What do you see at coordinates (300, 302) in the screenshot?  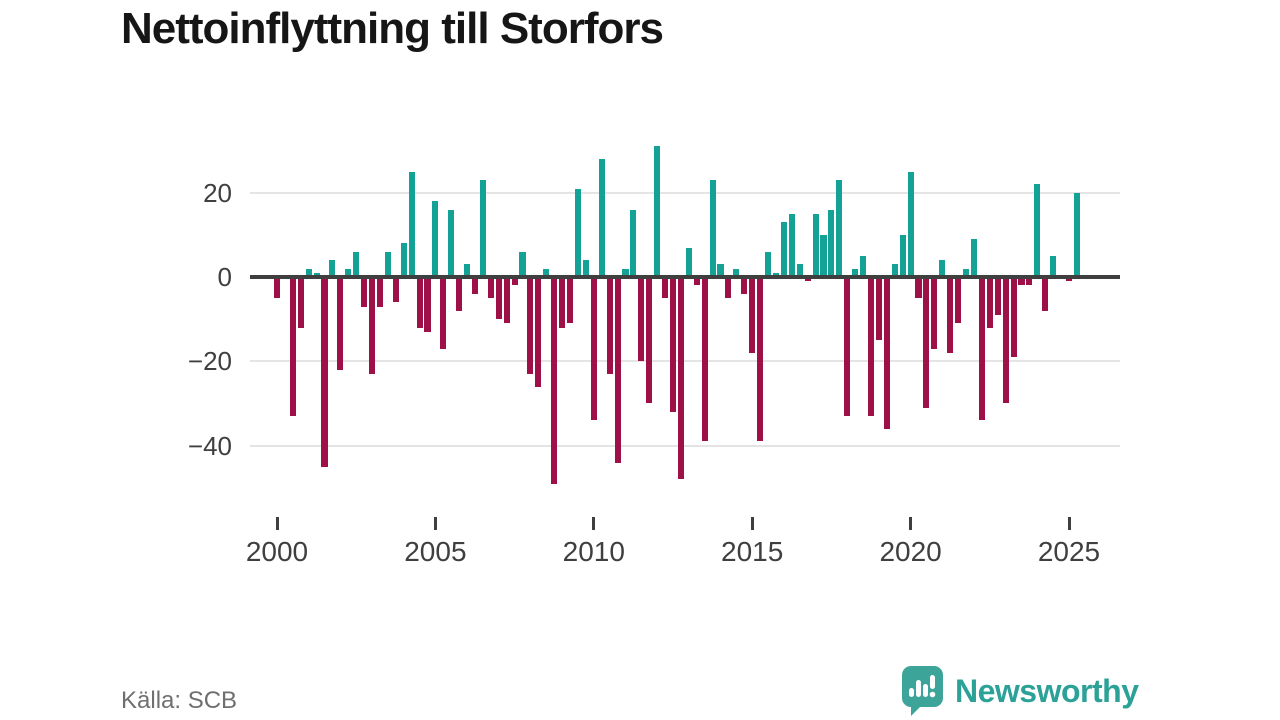 I see `bar-2000-Q4` at bounding box center [300, 302].